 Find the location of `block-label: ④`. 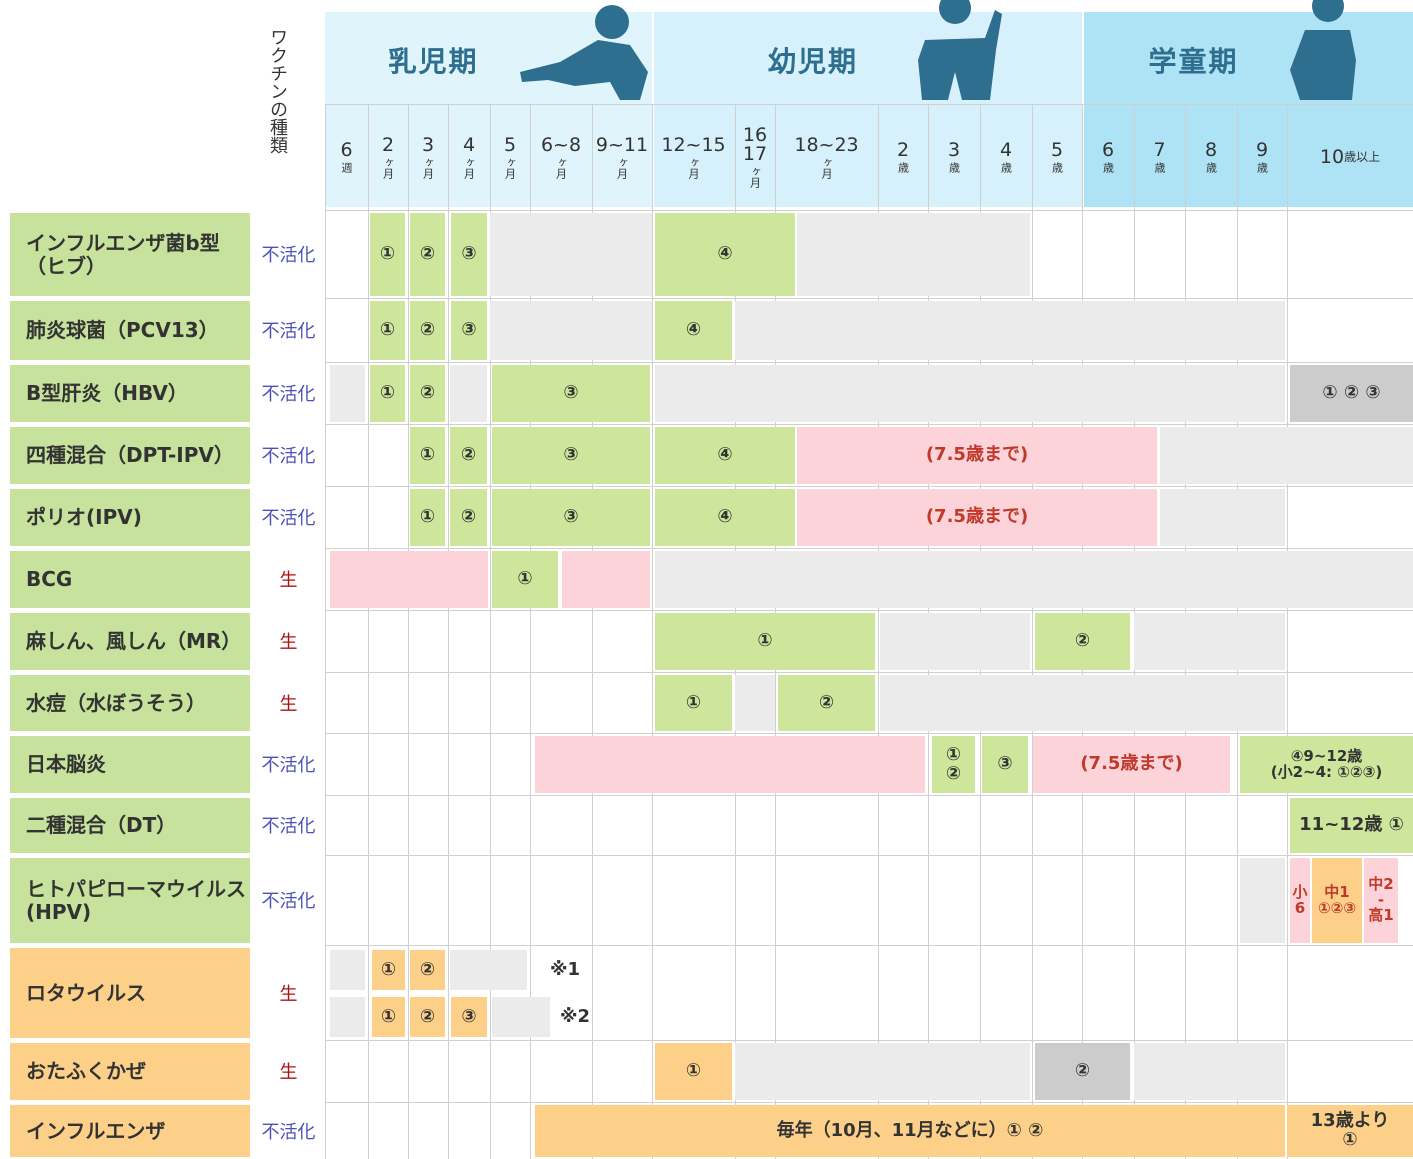

block-label: ④ is located at coordinates (693, 330).